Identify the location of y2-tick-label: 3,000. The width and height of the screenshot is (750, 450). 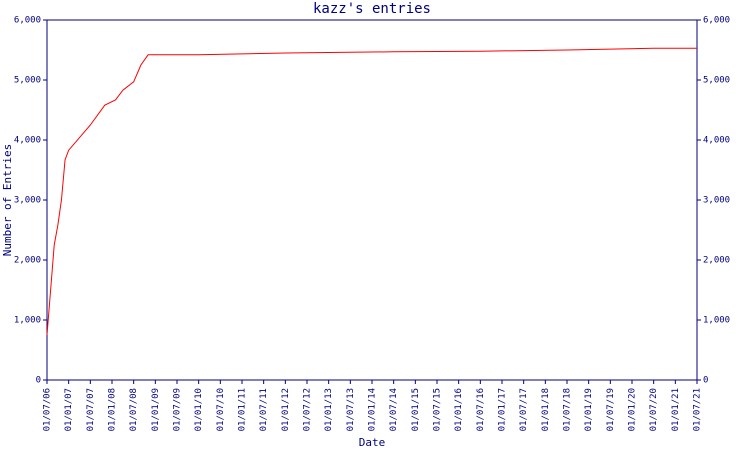
(716, 201).